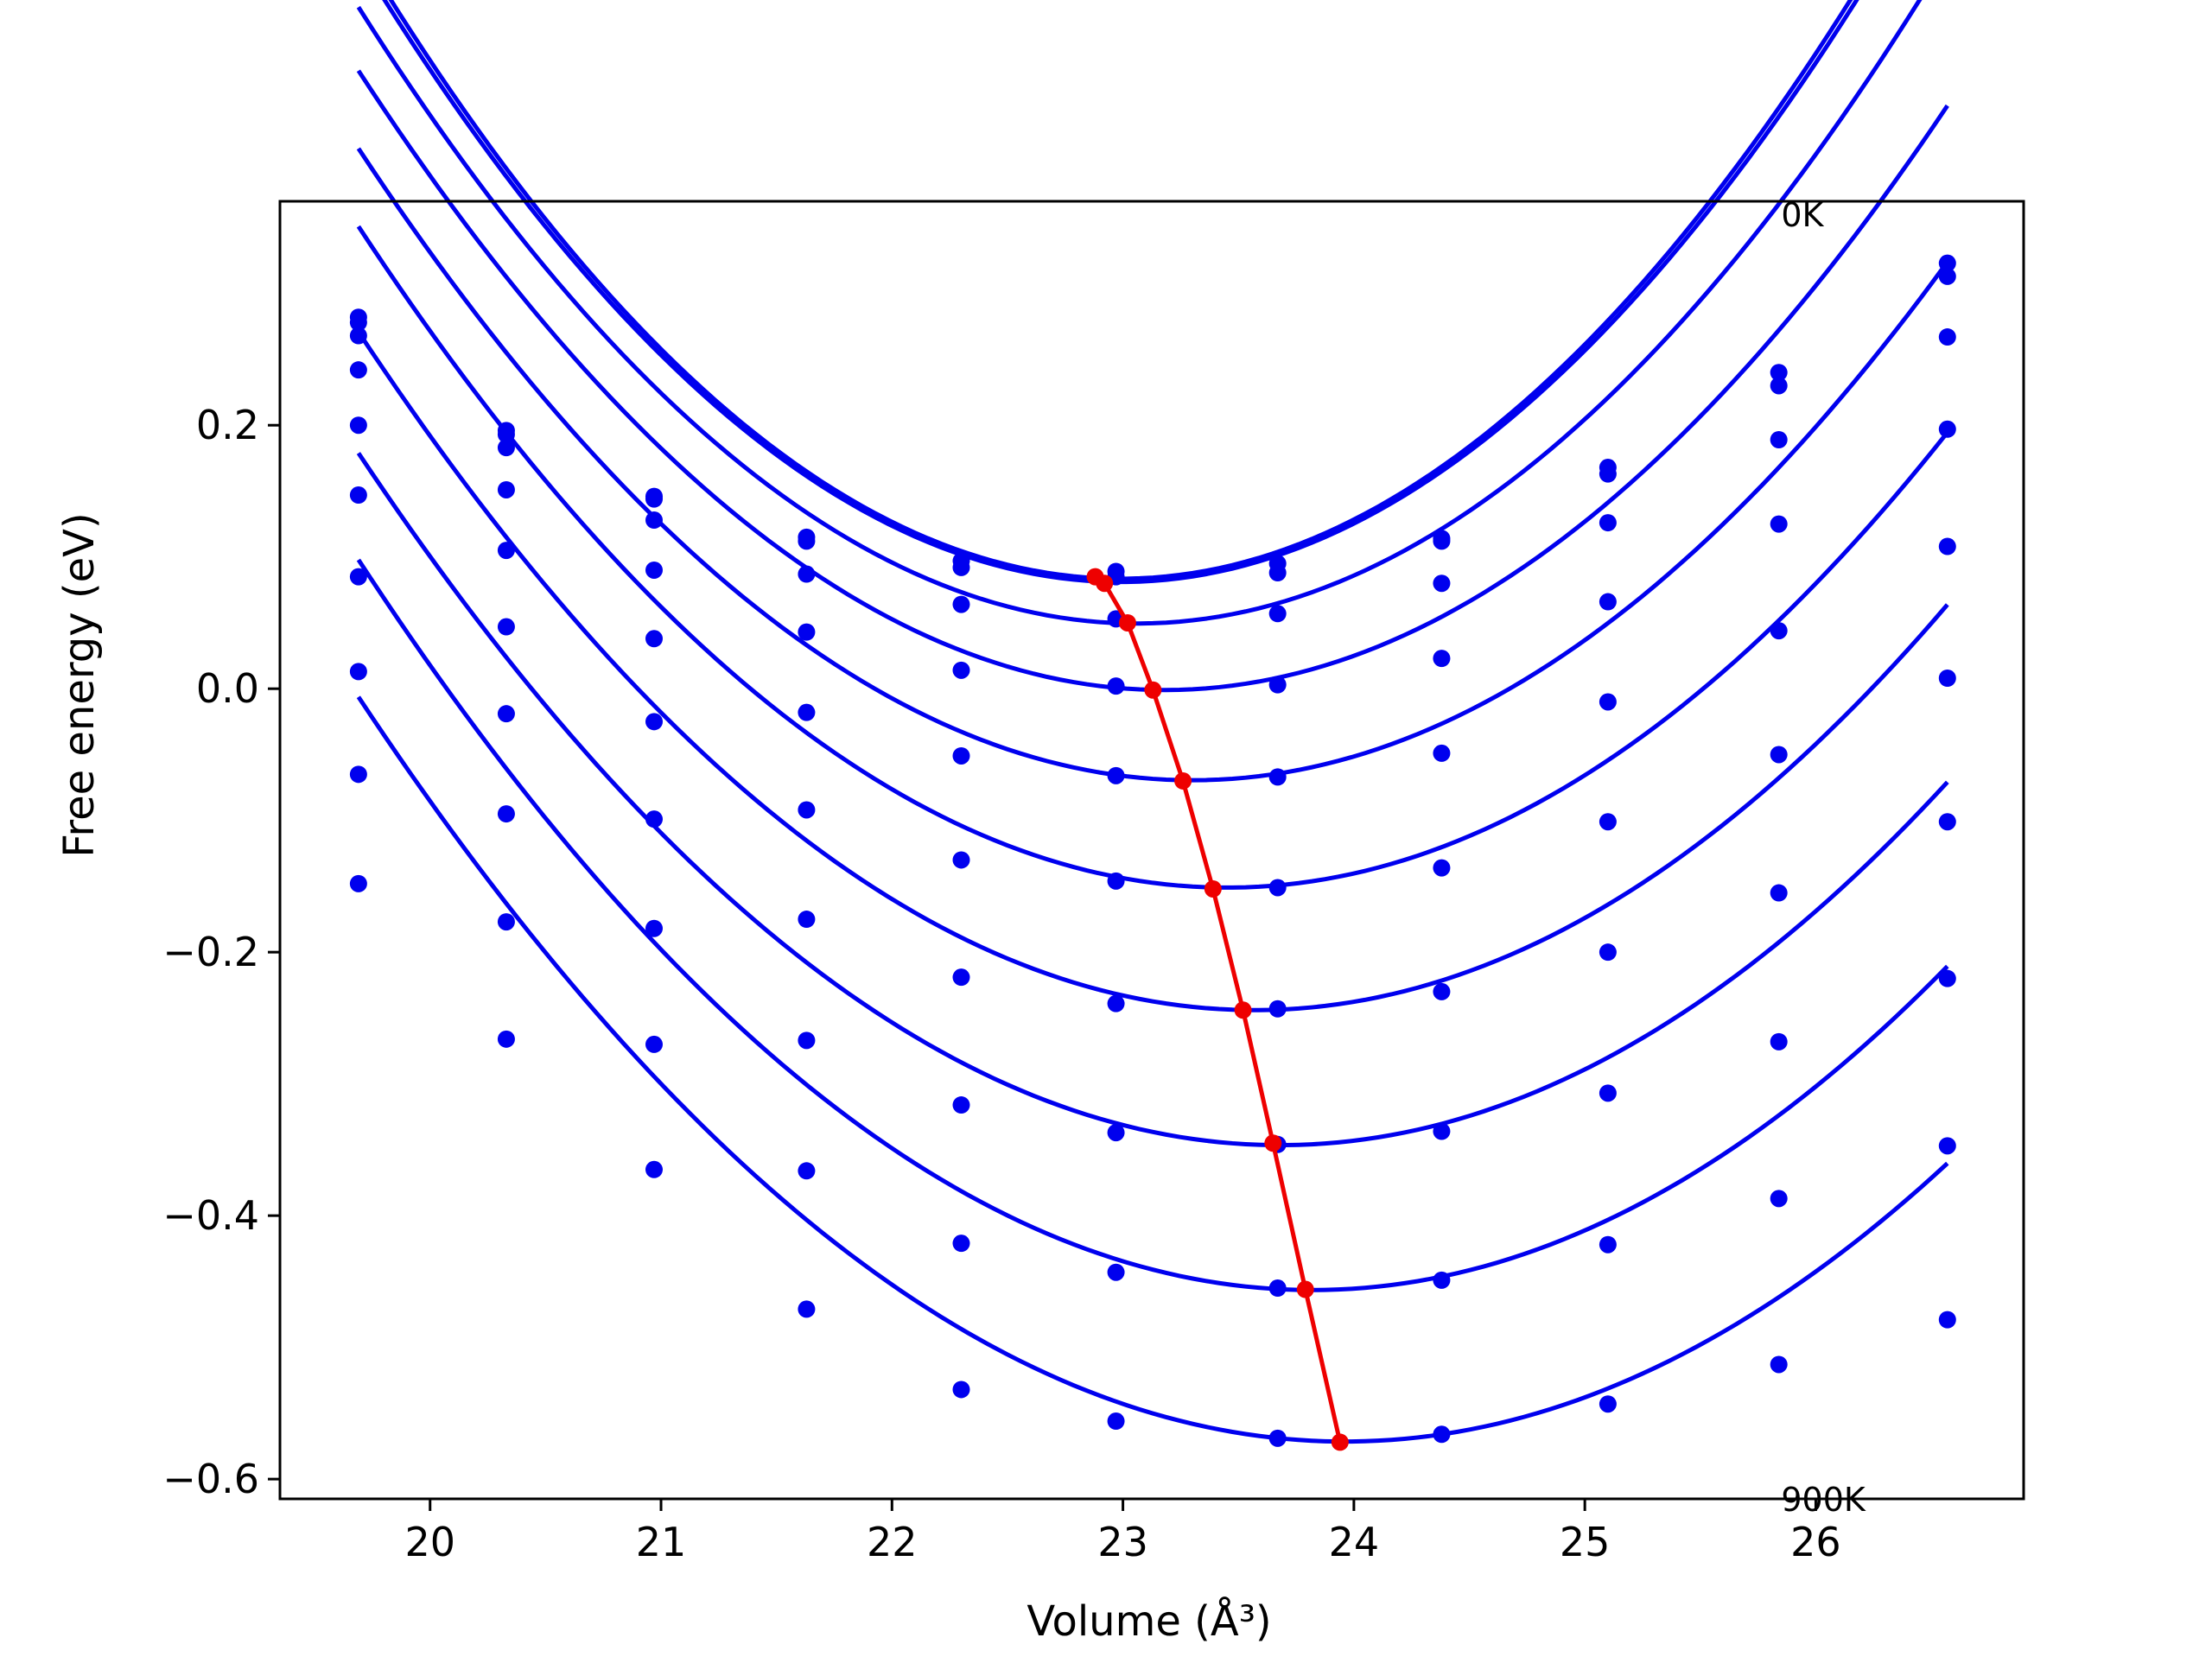 This screenshot has width=2212, height=1663. Describe the element at coordinates (429, 1542) in the screenshot. I see `x-tick-label: 20` at that location.